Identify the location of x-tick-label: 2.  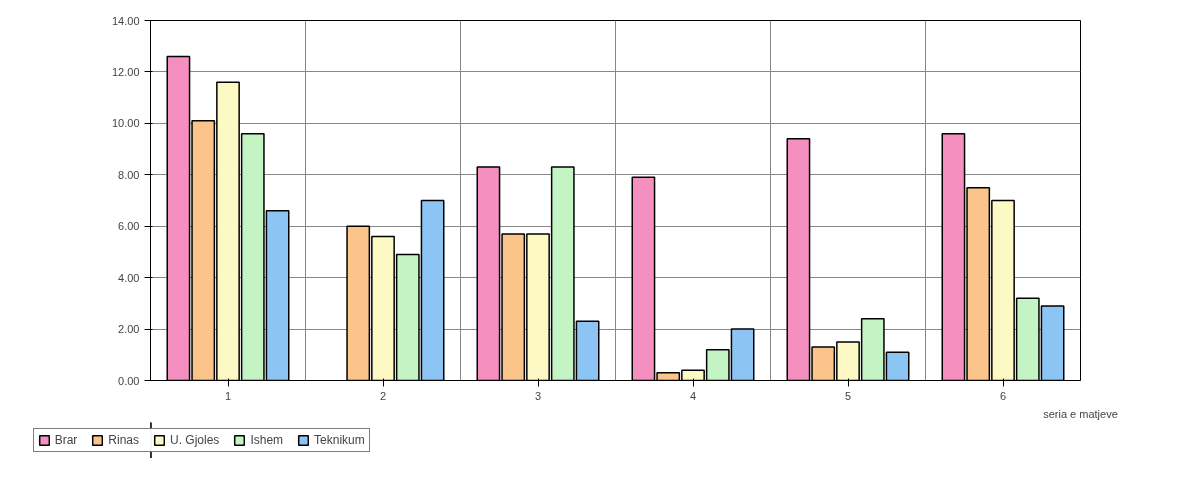
(383, 395).